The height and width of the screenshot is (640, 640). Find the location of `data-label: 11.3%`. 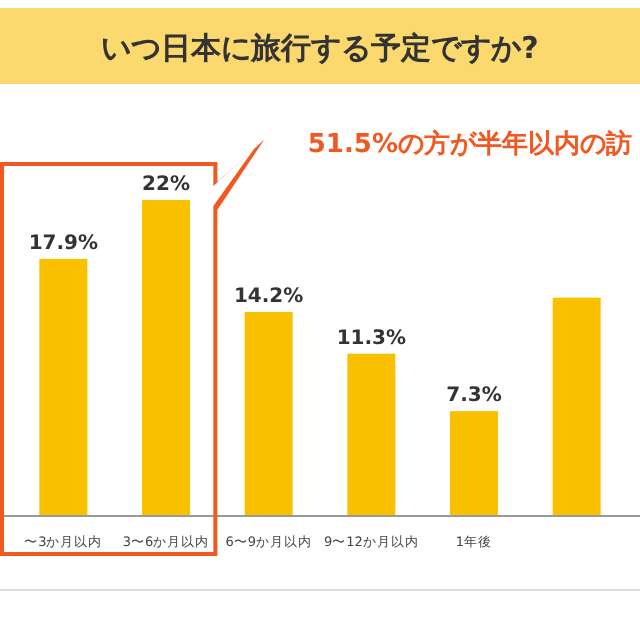

data-label: 11.3% is located at coordinates (371, 338).